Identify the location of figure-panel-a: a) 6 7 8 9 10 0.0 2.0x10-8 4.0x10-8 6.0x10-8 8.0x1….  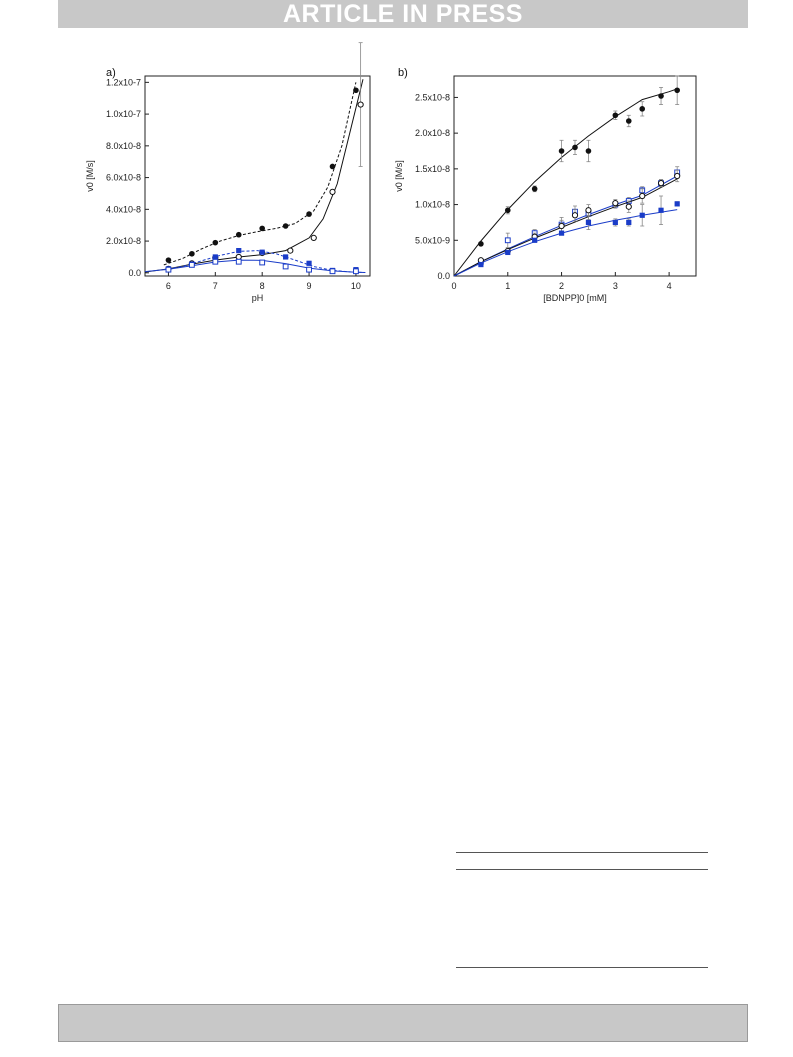
(232, 182).